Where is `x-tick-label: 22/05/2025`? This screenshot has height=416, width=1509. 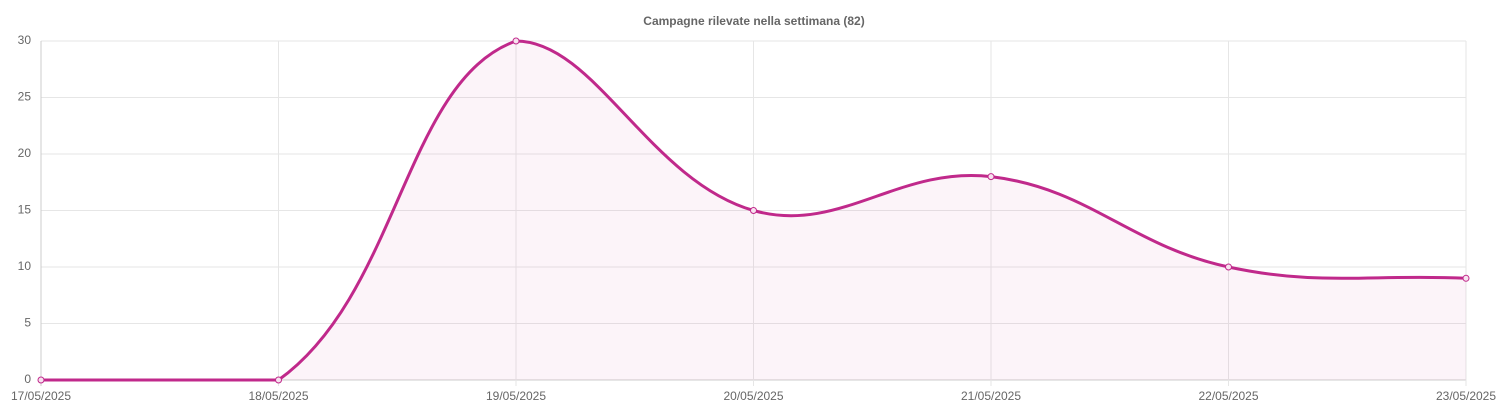 x-tick-label: 22/05/2025 is located at coordinates (1228, 396).